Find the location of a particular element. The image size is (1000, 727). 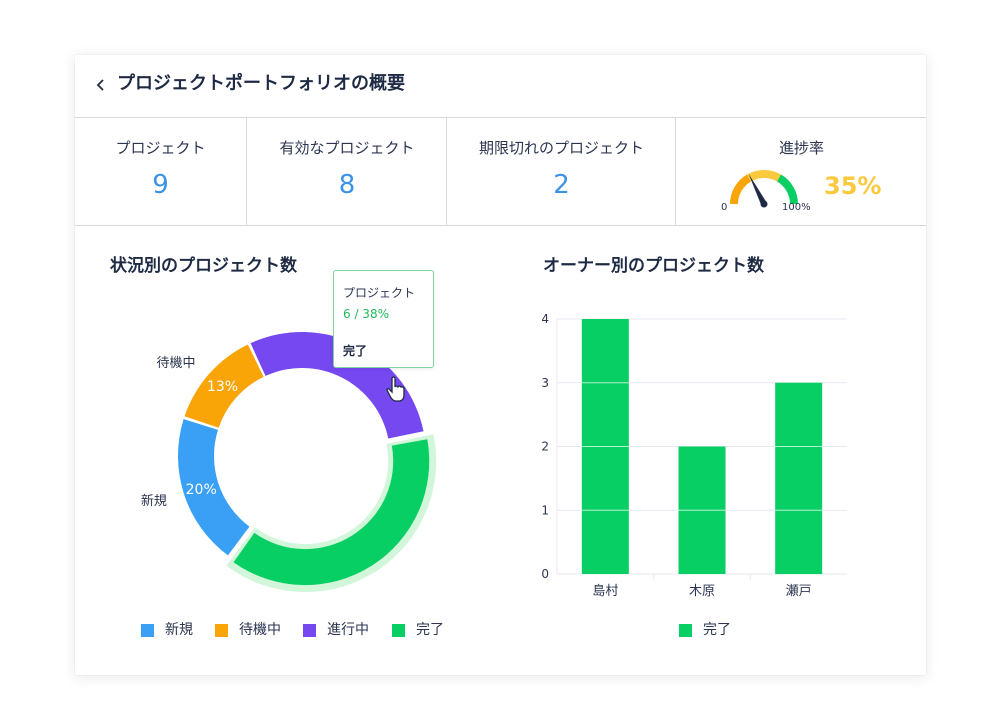

gauge-hub is located at coordinates (764, 204).